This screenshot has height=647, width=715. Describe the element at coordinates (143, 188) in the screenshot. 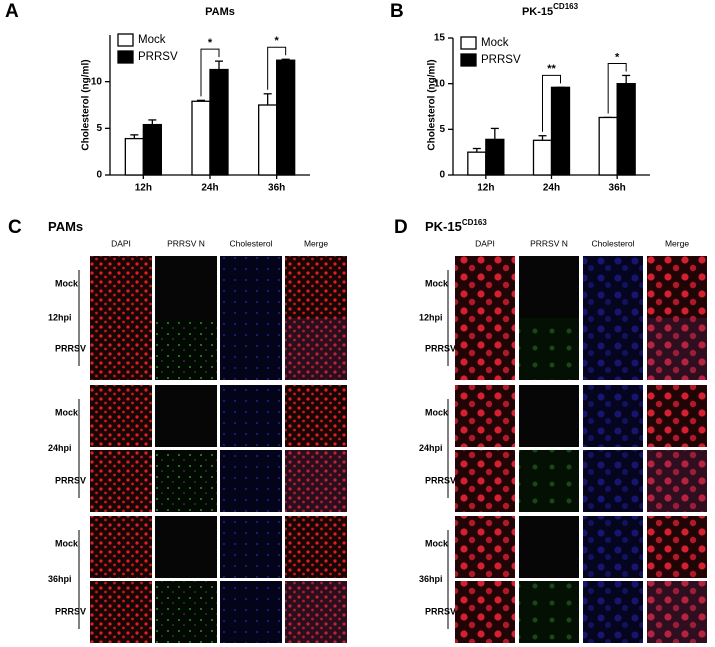

I see `x-tick-label: 12h` at that location.